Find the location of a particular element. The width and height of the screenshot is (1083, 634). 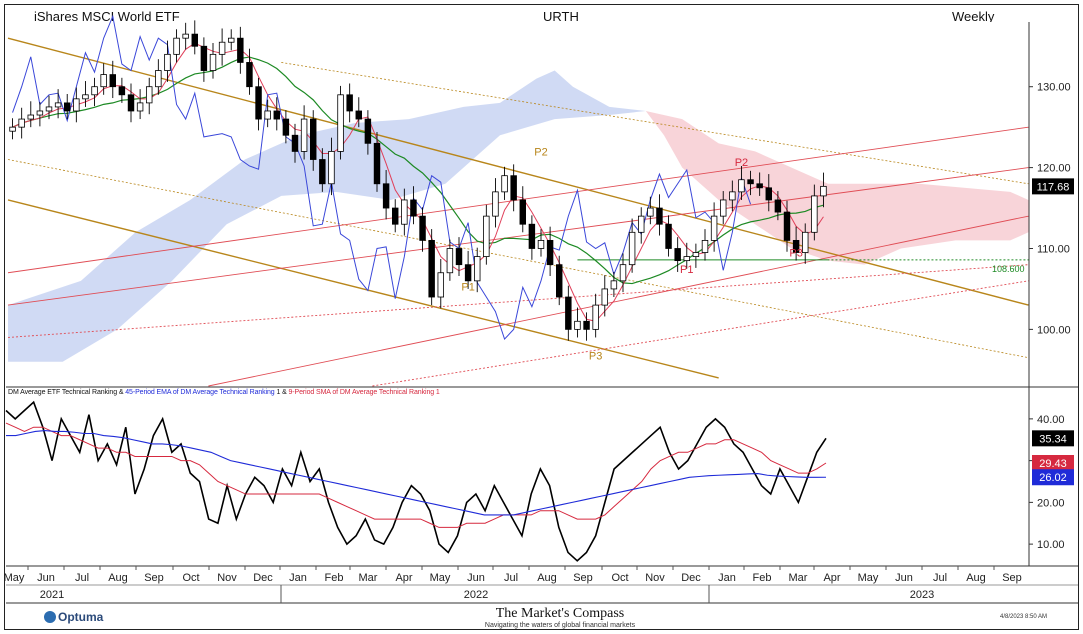

optuma-logo-text: Optuma is located at coordinates (81, 617).